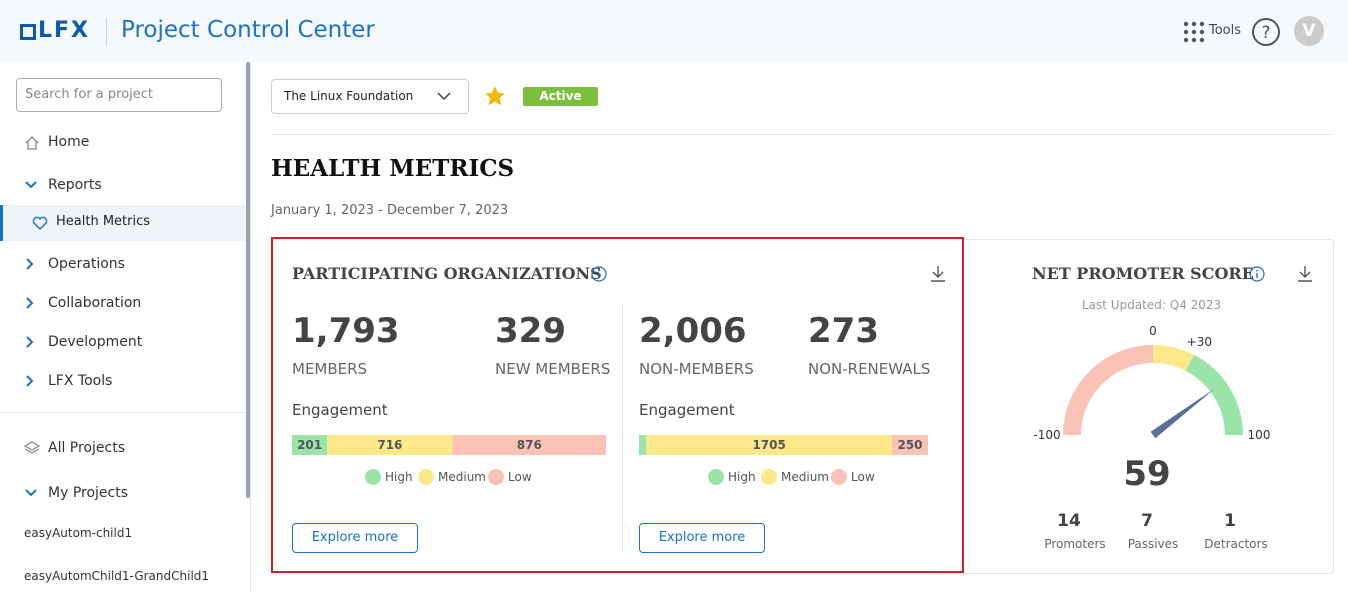  What do you see at coordinates (1153, 544) in the screenshot?
I see `breakdown-label: Passives` at bounding box center [1153, 544].